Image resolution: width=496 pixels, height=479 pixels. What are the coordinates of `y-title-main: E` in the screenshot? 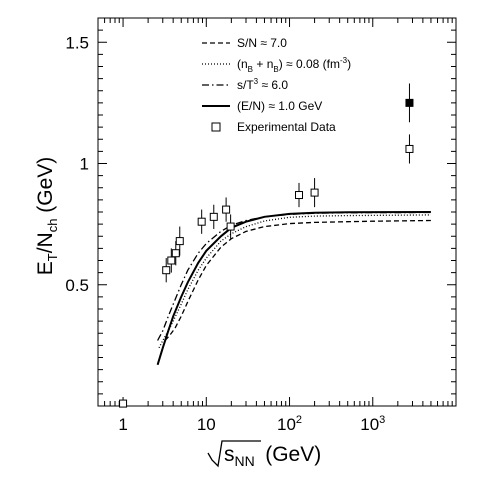 It's located at (45, 268).